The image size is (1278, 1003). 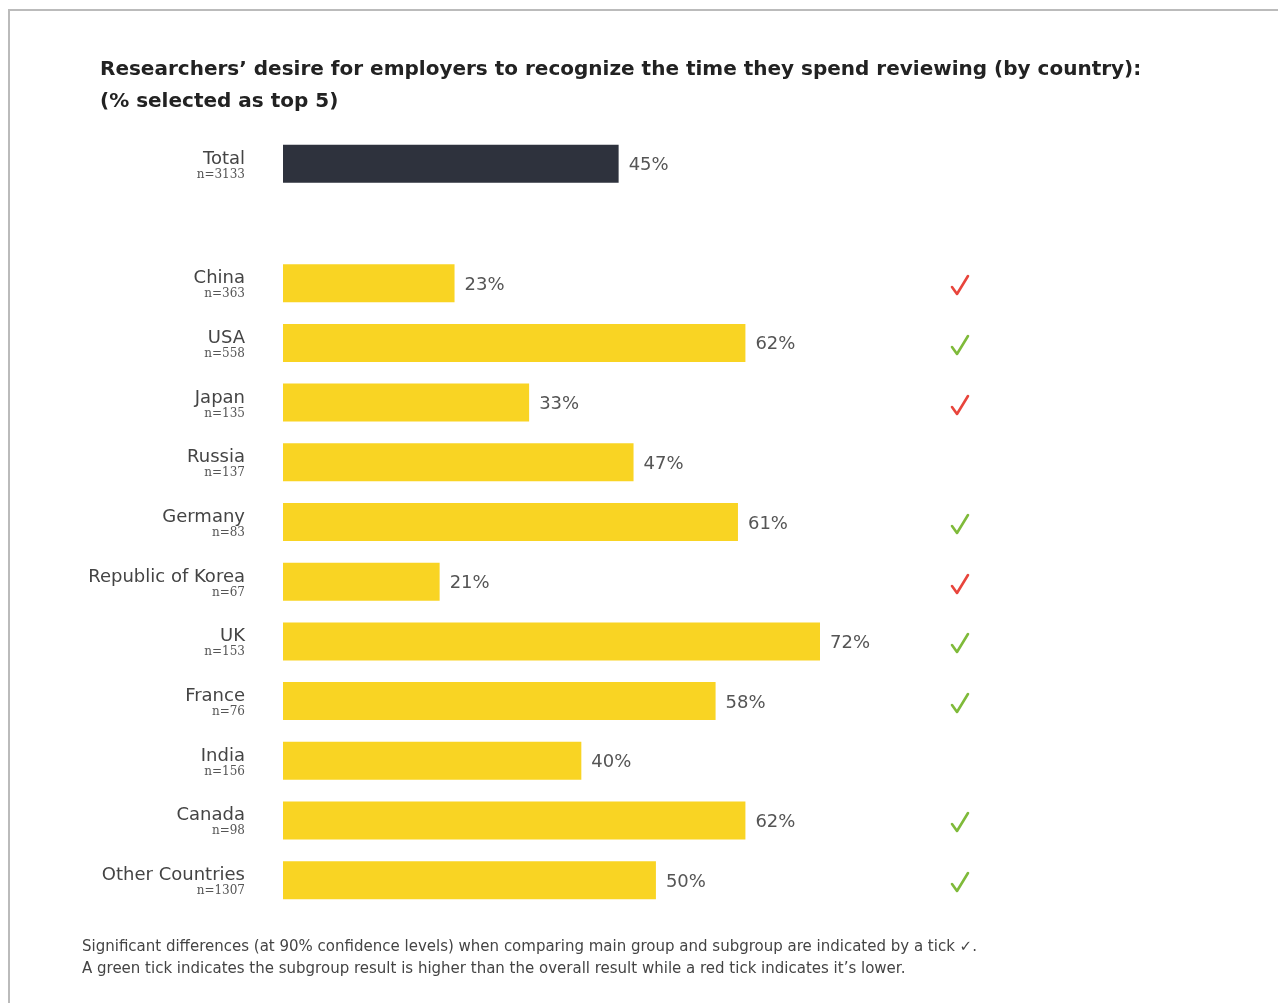 I want to click on text: Significant differences (at 90% confidence levels) when comparing main group and subgroup are indicated by a tick ✓. A green tick indicates the subgroup result is higher than the overall result while a red tick indicates it’s lower., so click(x=529, y=957).